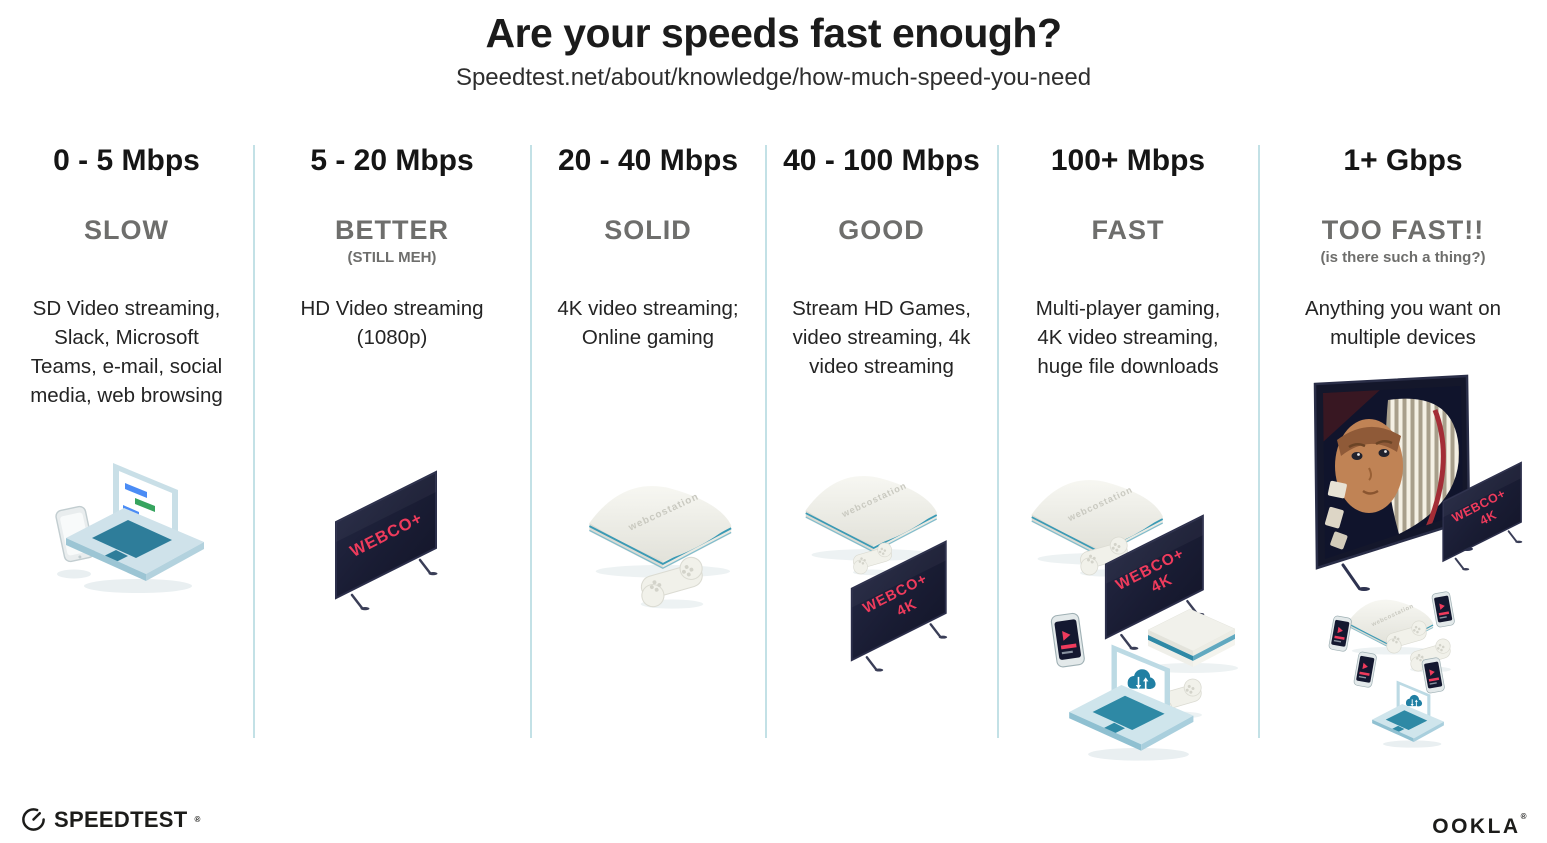 This screenshot has height=843, width=1547. What do you see at coordinates (136, 490) in the screenshot?
I see `chat-bubble-blue` at bounding box center [136, 490].